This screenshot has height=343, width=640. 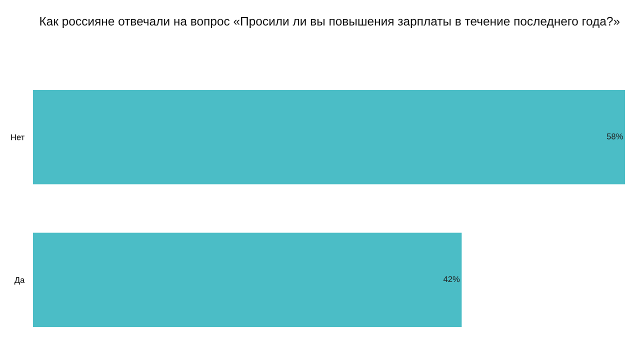 I want to click on data-label: 58%, so click(x=614, y=136).